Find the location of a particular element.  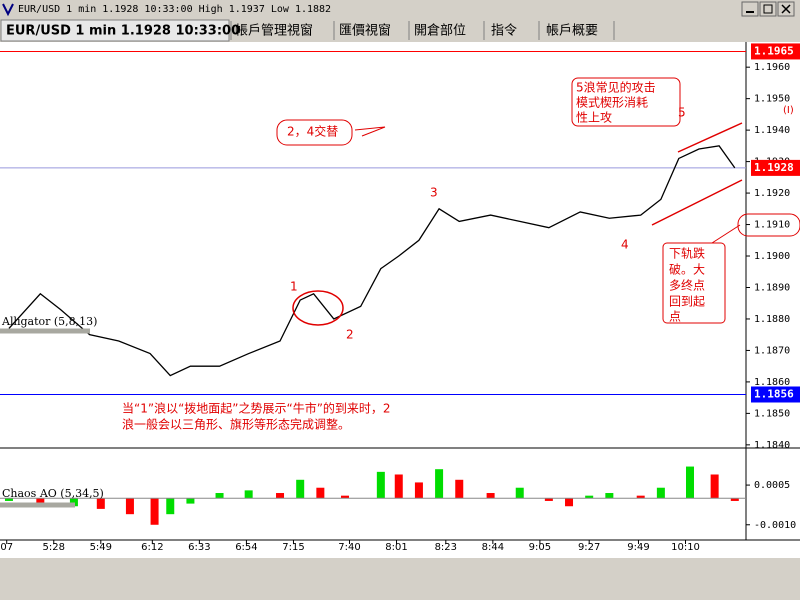

annotation: 2，4交替 is located at coordinates (312, 131).